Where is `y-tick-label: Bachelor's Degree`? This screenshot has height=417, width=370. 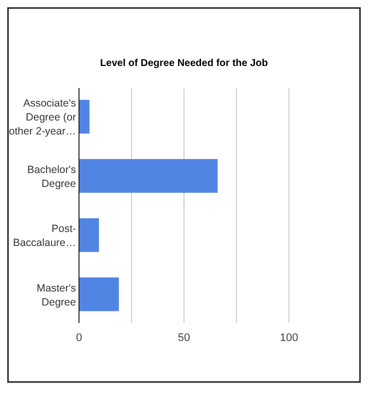 y-tick-label: Bachelor's Degree is located at coordinates (51, 177).